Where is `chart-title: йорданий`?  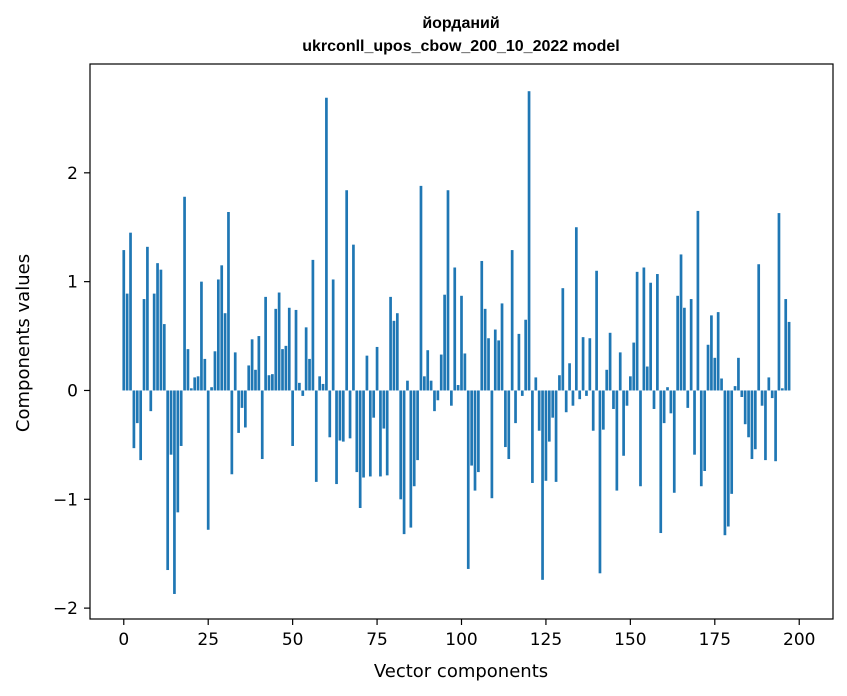 chart-title: йорданий is located at coordinates (460, 23).